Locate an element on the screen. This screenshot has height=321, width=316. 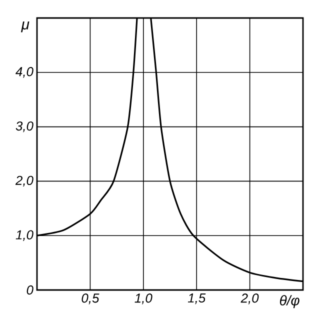
x-axis-title: θ/φ is located at coordinates (290, 301).